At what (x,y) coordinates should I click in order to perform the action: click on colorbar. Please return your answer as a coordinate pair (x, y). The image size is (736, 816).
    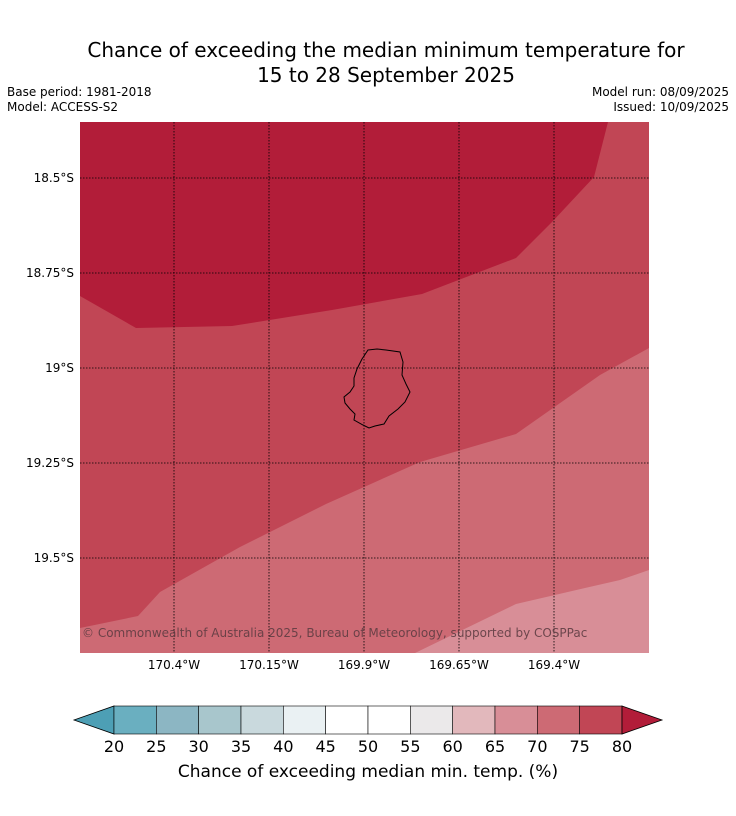
    Looking at the image, I should click on (368, 720).